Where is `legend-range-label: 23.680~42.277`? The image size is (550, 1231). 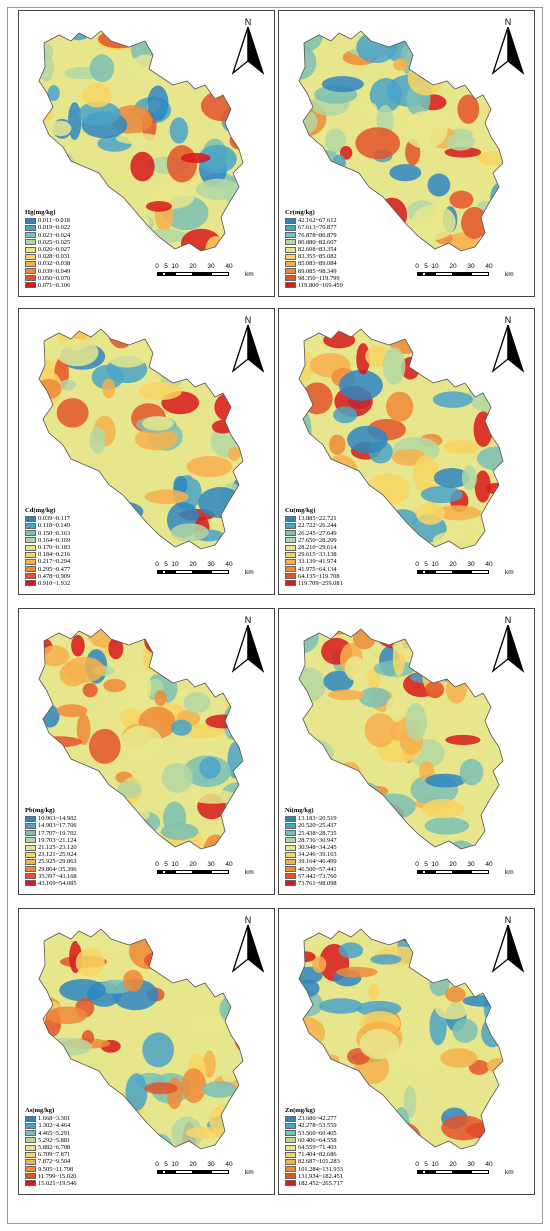
legend-range-label: 23.680~42.277 is located at coordinates (317, 1119).